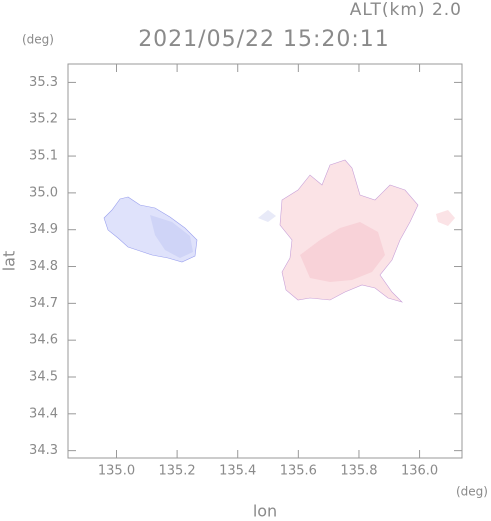 The height and width of the screenshot is (521, 491). Describe the element at coordinates (43, 376) in the screenshot. I see `y-tick-label: 34.5` at that location.